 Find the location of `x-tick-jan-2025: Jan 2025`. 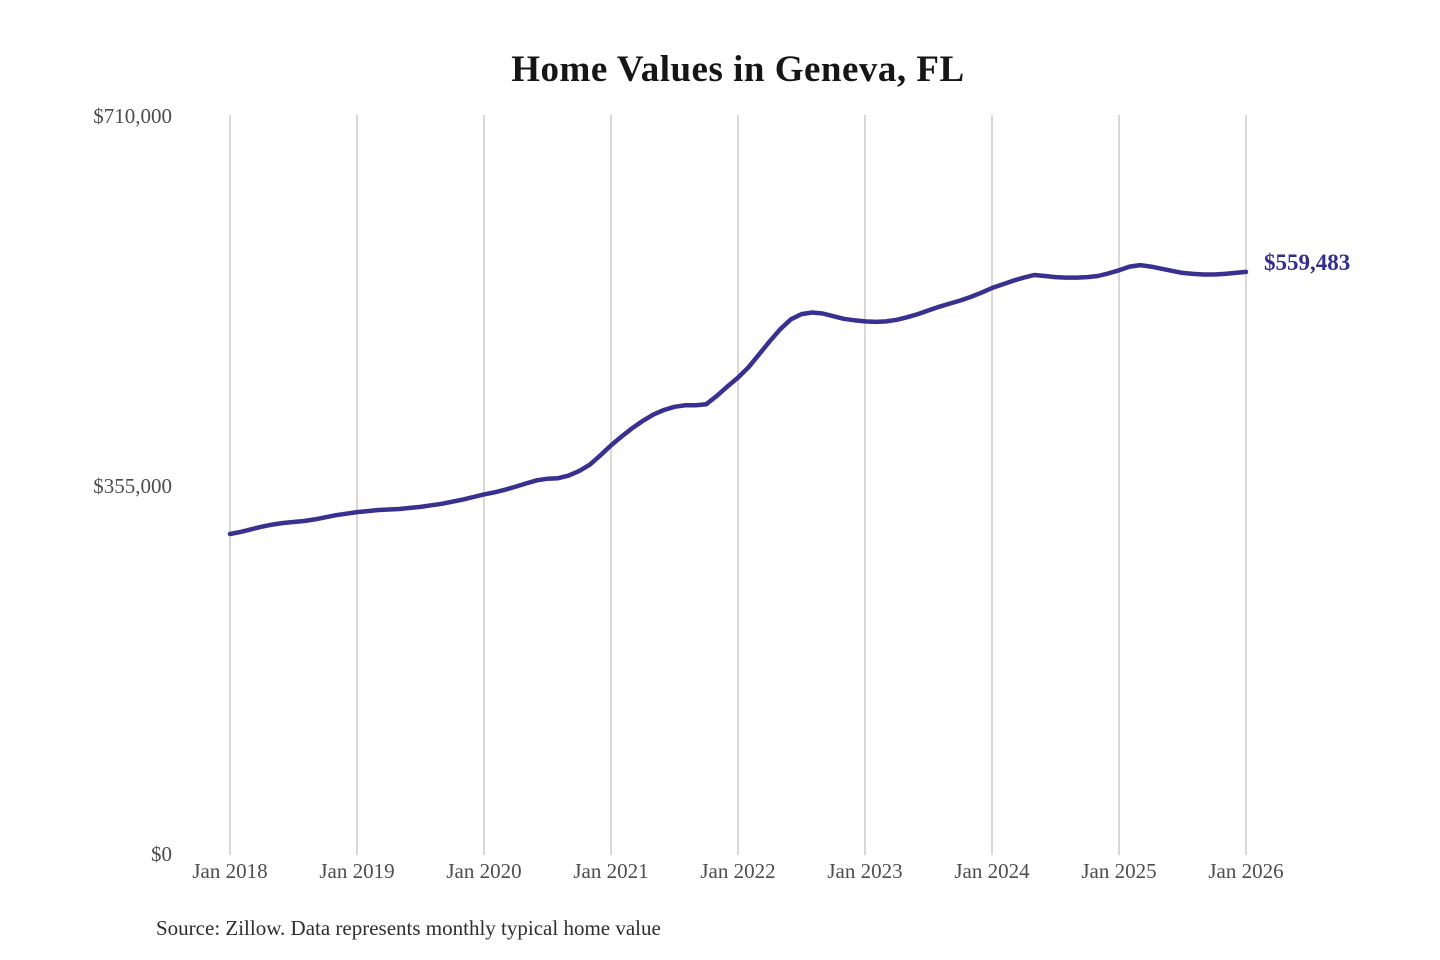

x-tick-jan-2025: Jan 2025 is located at coordinates (1119, 871).